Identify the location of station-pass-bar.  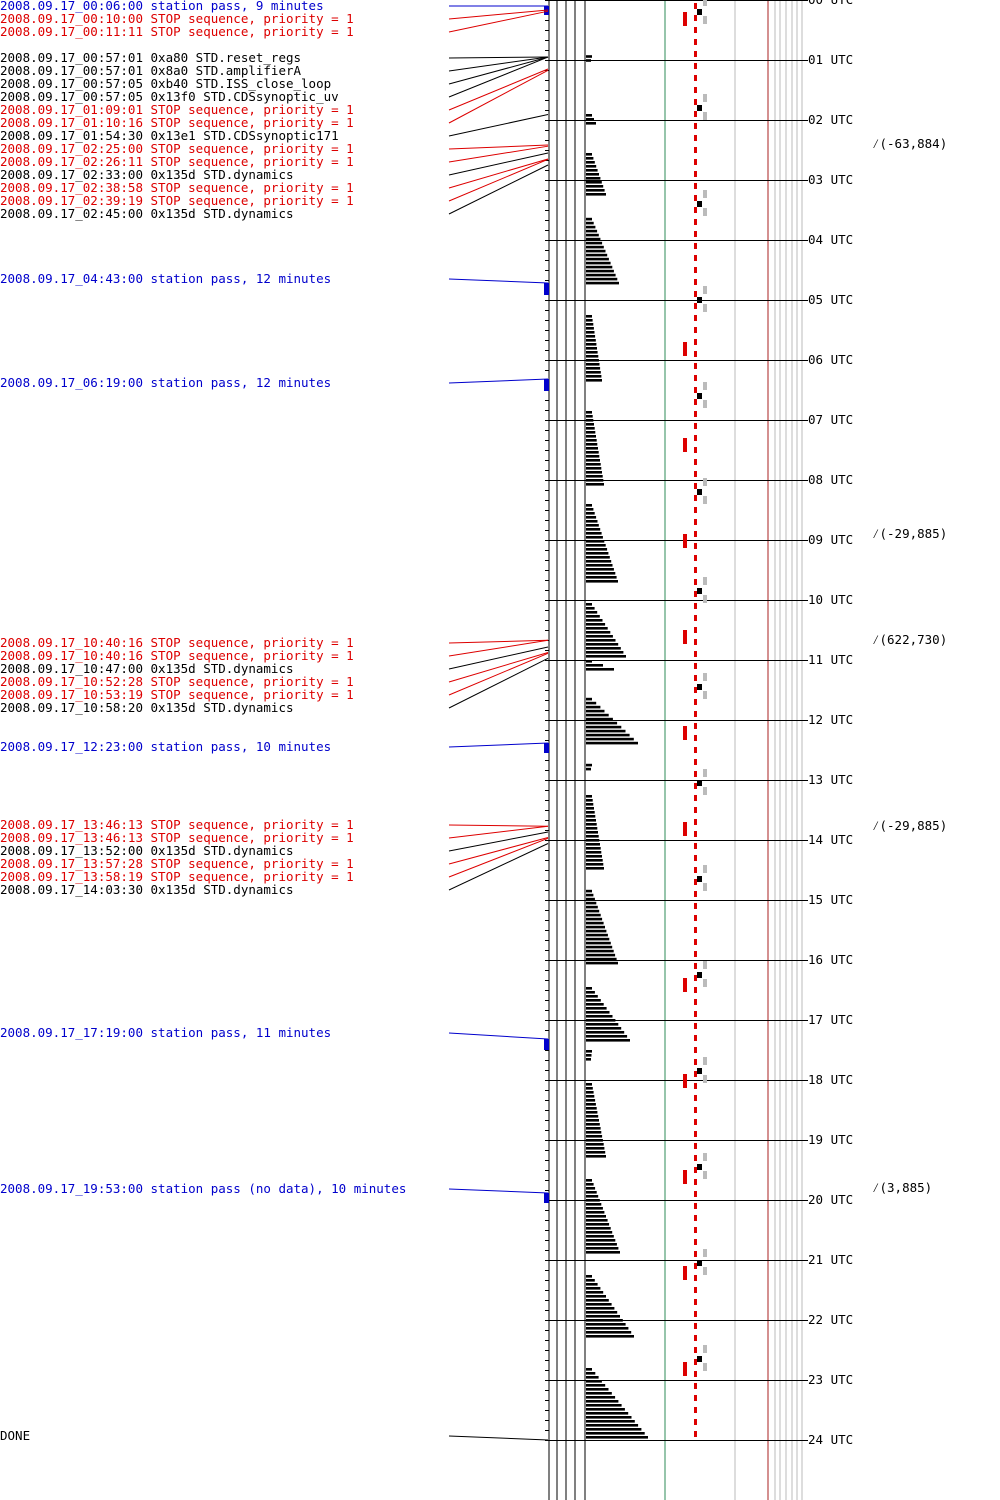
(546, 747).